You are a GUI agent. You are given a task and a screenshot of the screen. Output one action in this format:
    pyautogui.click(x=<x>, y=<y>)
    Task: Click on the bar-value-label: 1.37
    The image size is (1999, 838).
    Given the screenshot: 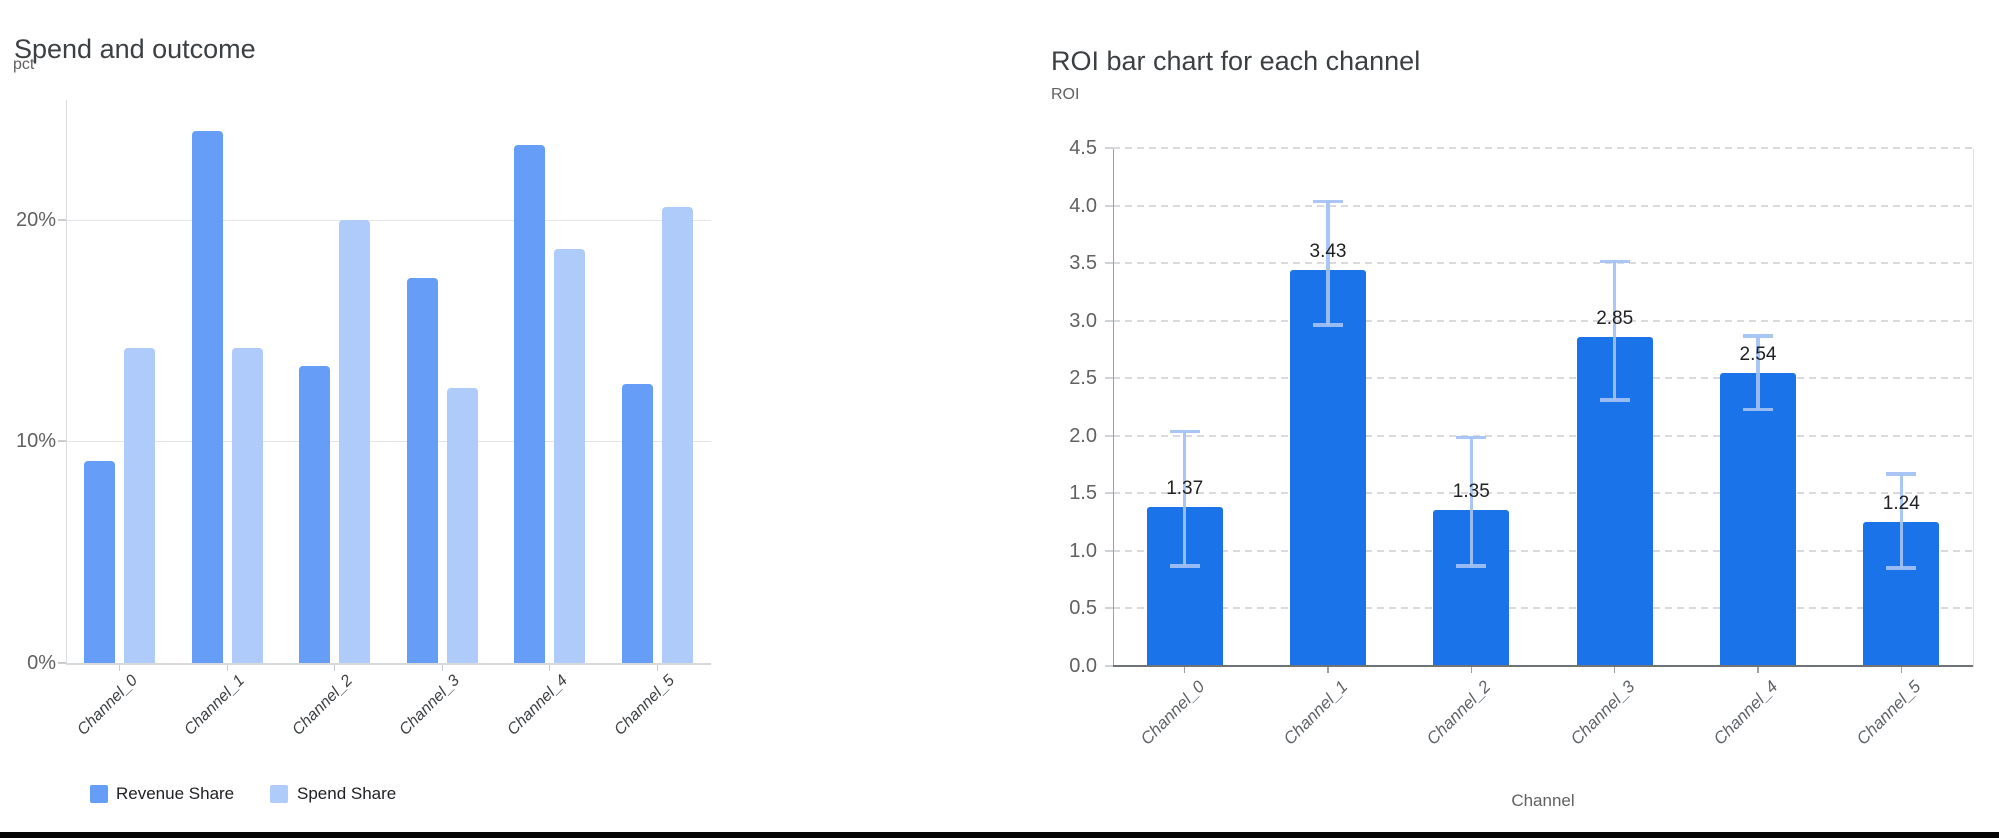 What is the action you would take?
    pyautogui.click(x=1185, y=489)
    